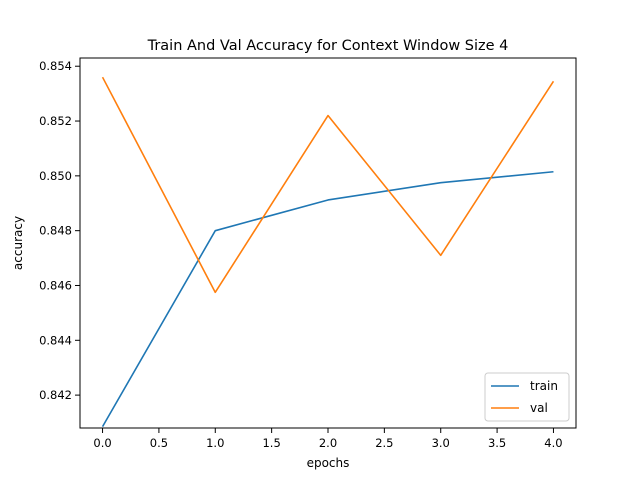  I want to click on y-tick-label: 0.846, so click(55, 285).